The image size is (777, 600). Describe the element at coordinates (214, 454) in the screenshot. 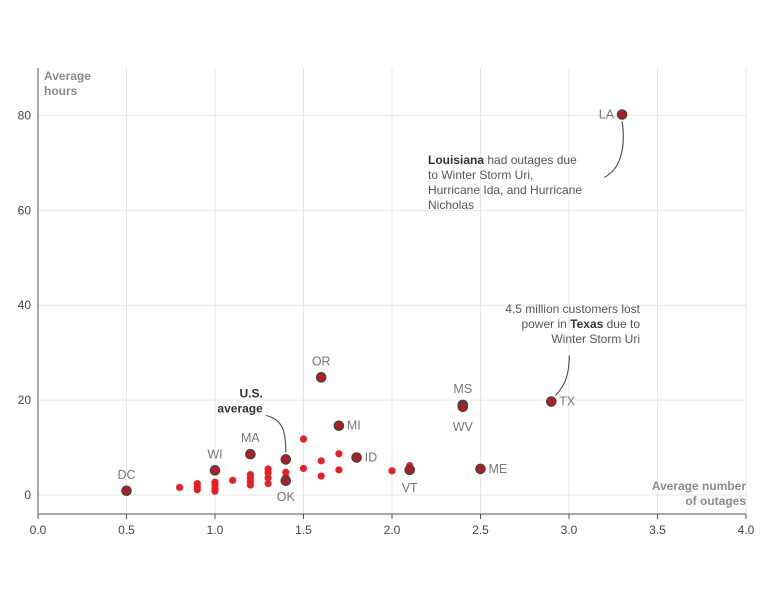

I see `state-label-wi: WI` at that location.